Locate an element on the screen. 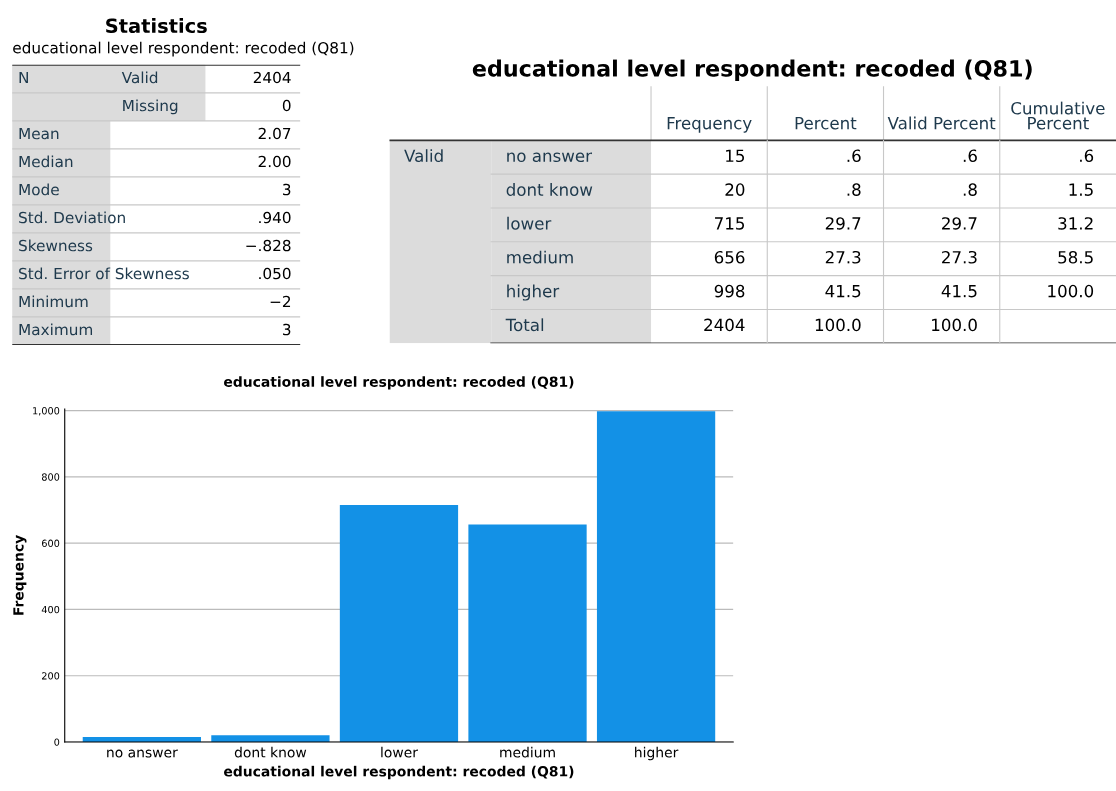 Image resolution: width=1116 pixels, height=791 pixels. text: 2.07 is located at coordinates (274, 133).